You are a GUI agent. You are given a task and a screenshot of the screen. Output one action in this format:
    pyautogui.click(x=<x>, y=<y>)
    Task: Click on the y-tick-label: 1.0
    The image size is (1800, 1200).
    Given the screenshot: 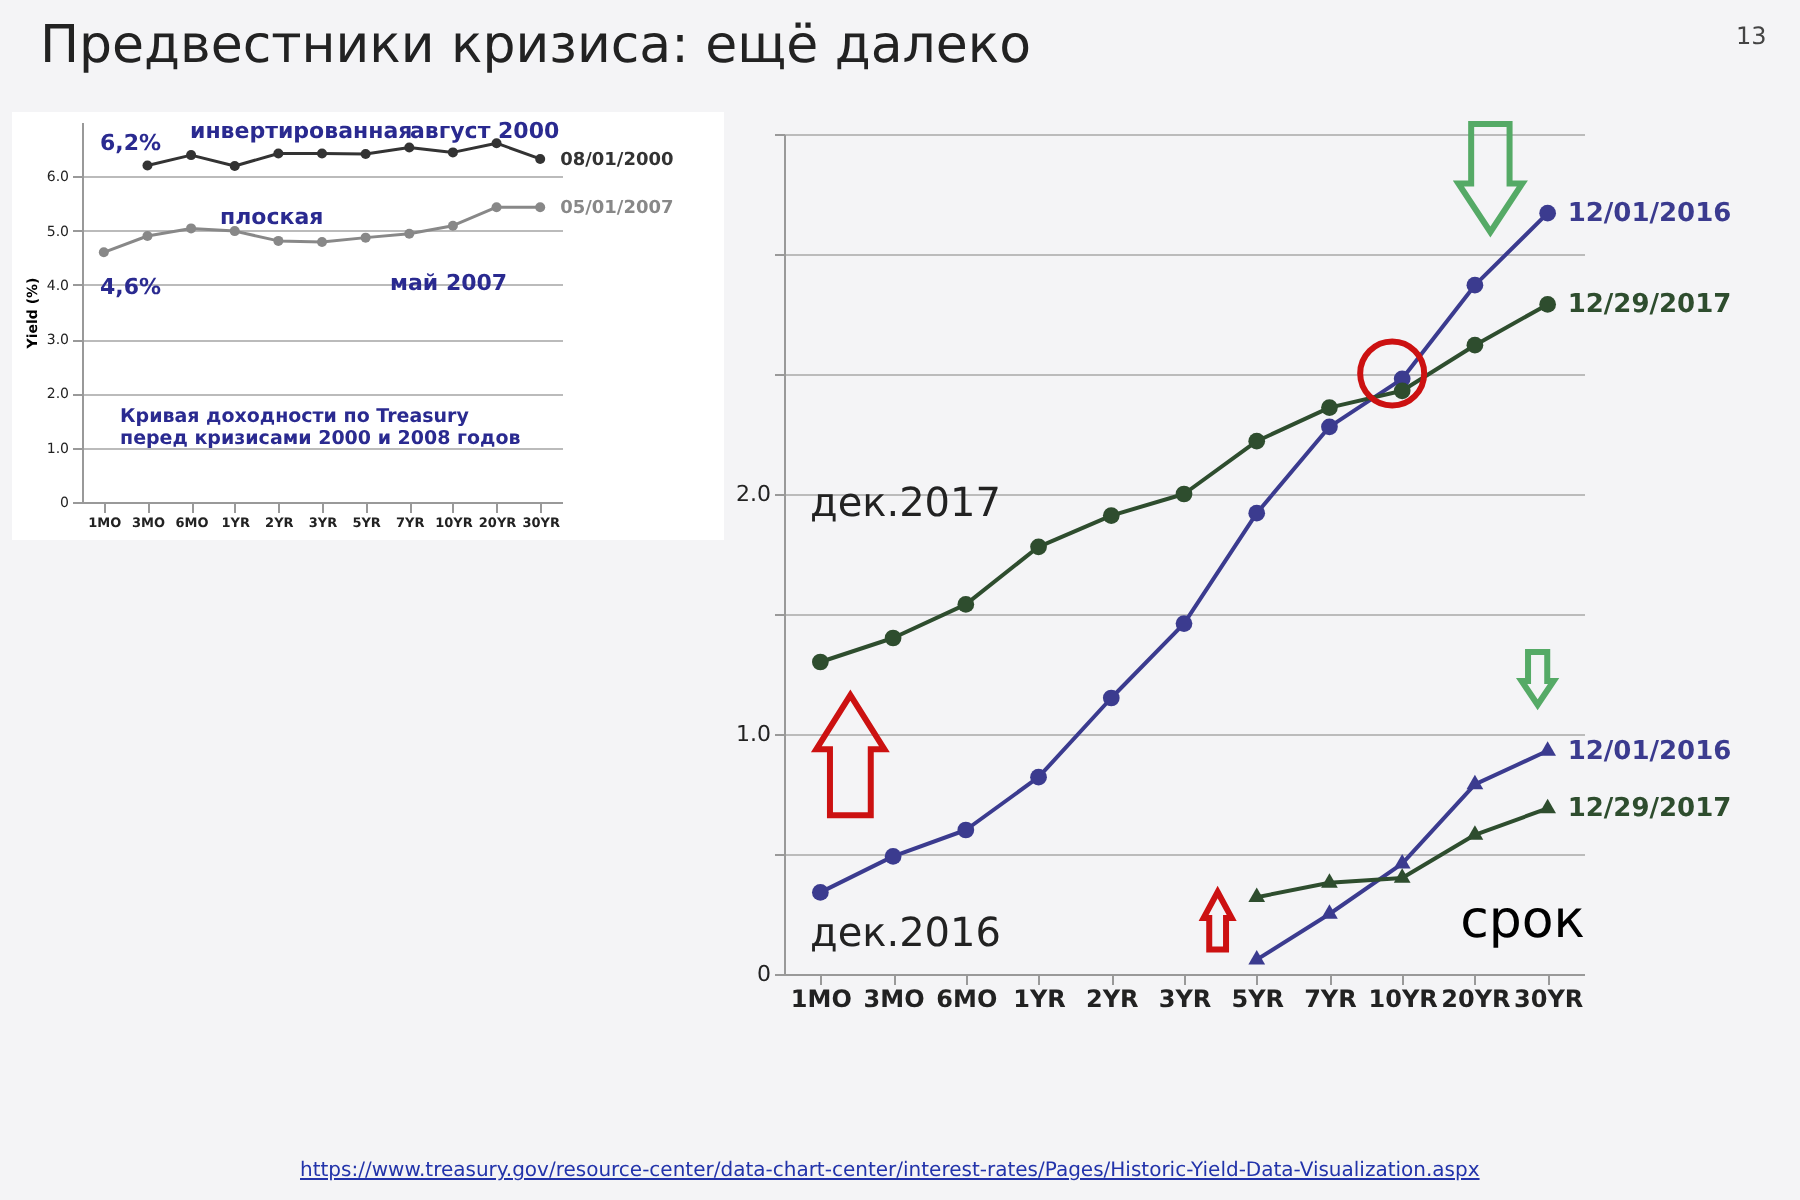 What is the action you would take?
    pyautogui.click(x=753, y=734)
    